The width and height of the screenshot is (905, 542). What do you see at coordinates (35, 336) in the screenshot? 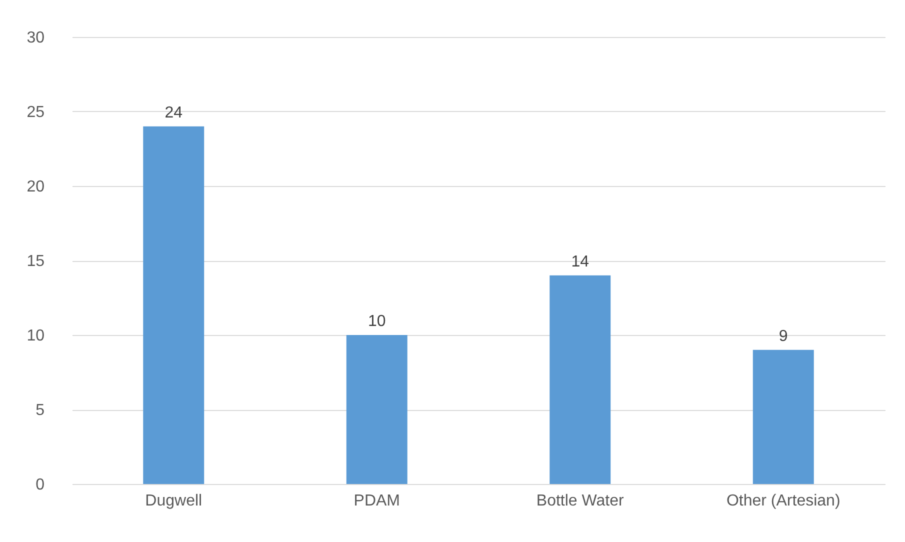
I see `y-tick-label: 10` at bounding box center [35, 336].